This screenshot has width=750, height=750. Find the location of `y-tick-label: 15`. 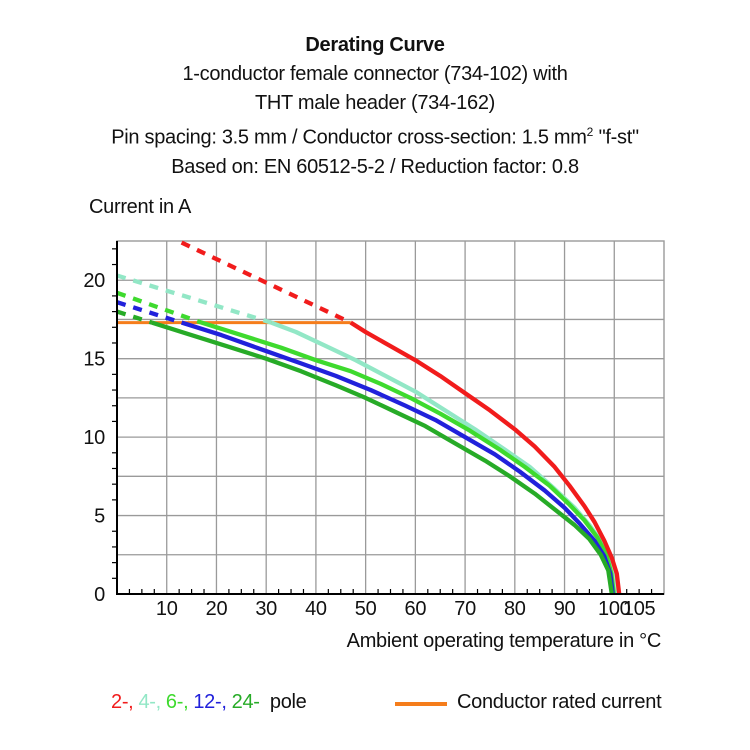

y-tick-label: 15 is located at coordinates (94, 360).